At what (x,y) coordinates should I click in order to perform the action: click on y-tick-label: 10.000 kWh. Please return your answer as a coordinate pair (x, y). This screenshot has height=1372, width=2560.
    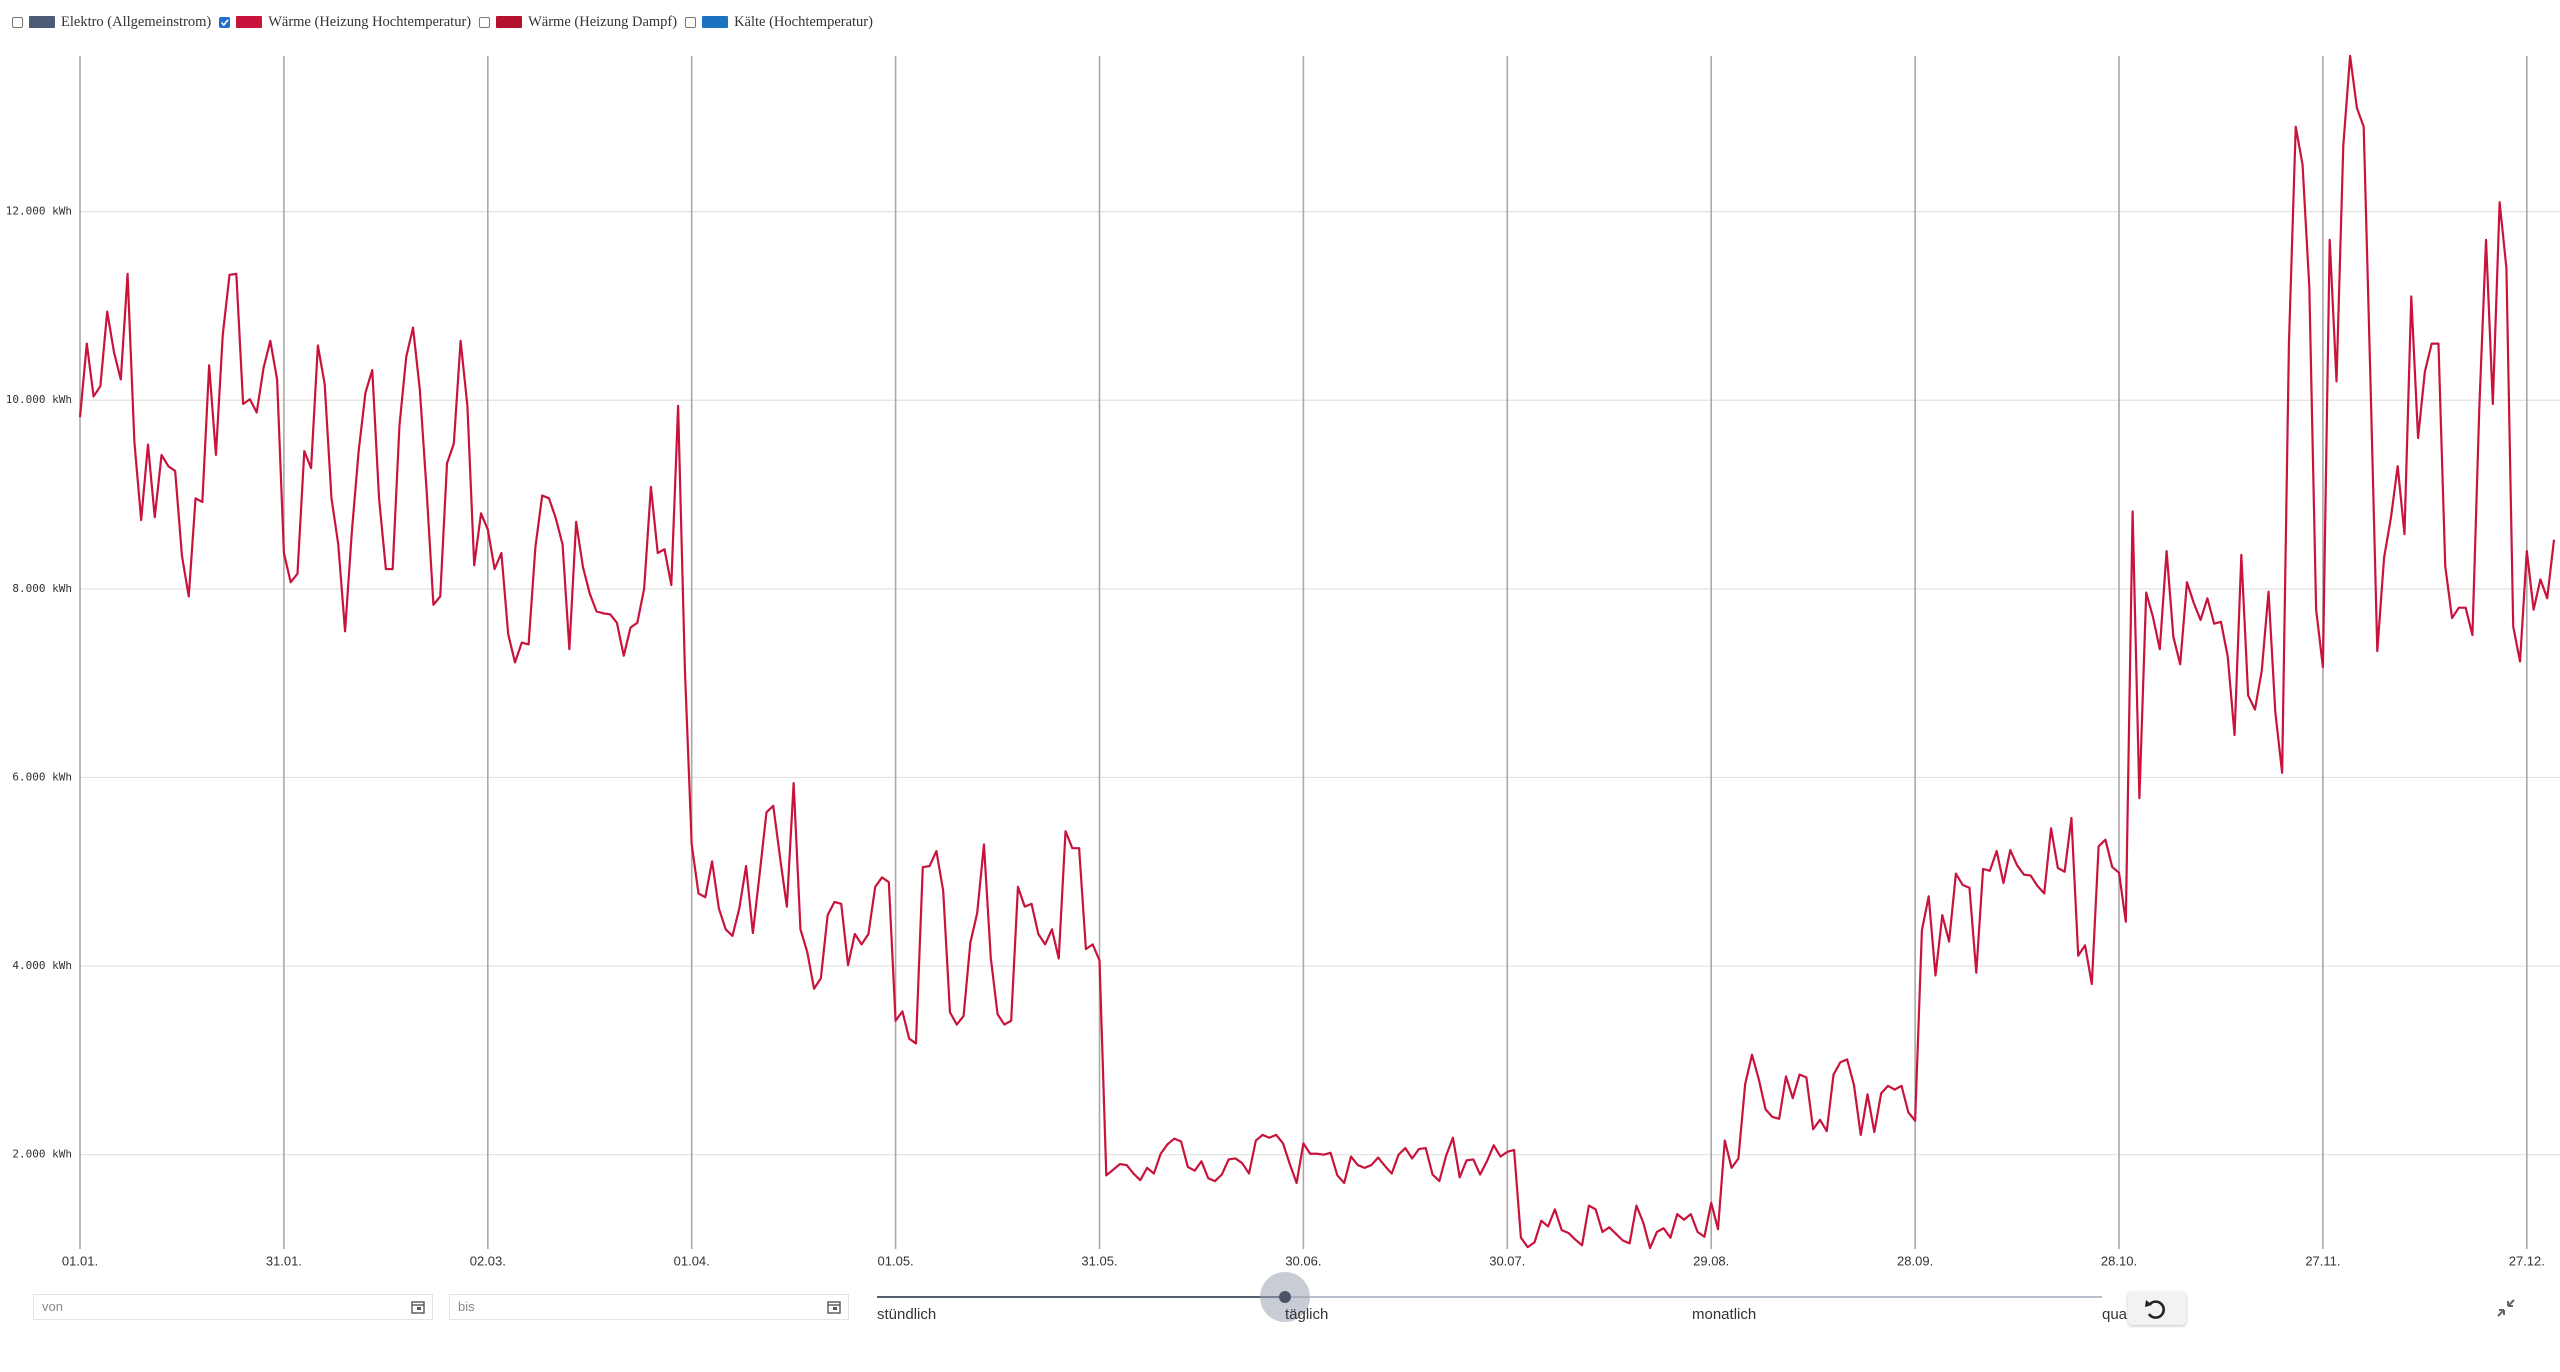
    Looking at the image, I should click on (39, 399).